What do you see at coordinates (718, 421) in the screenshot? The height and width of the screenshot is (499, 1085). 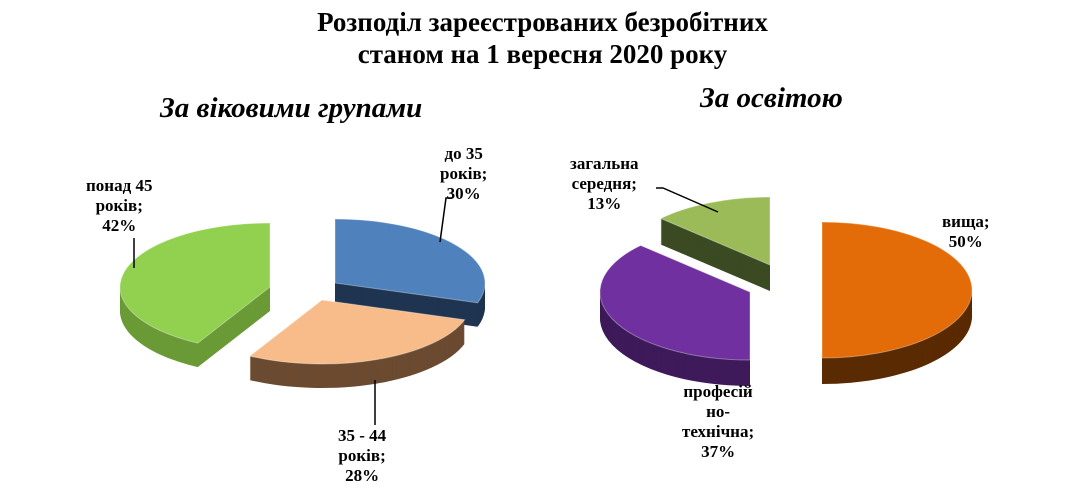 I see `data-label-vocational: професій но-технічна; 37%` at bounding box center [718, 421].